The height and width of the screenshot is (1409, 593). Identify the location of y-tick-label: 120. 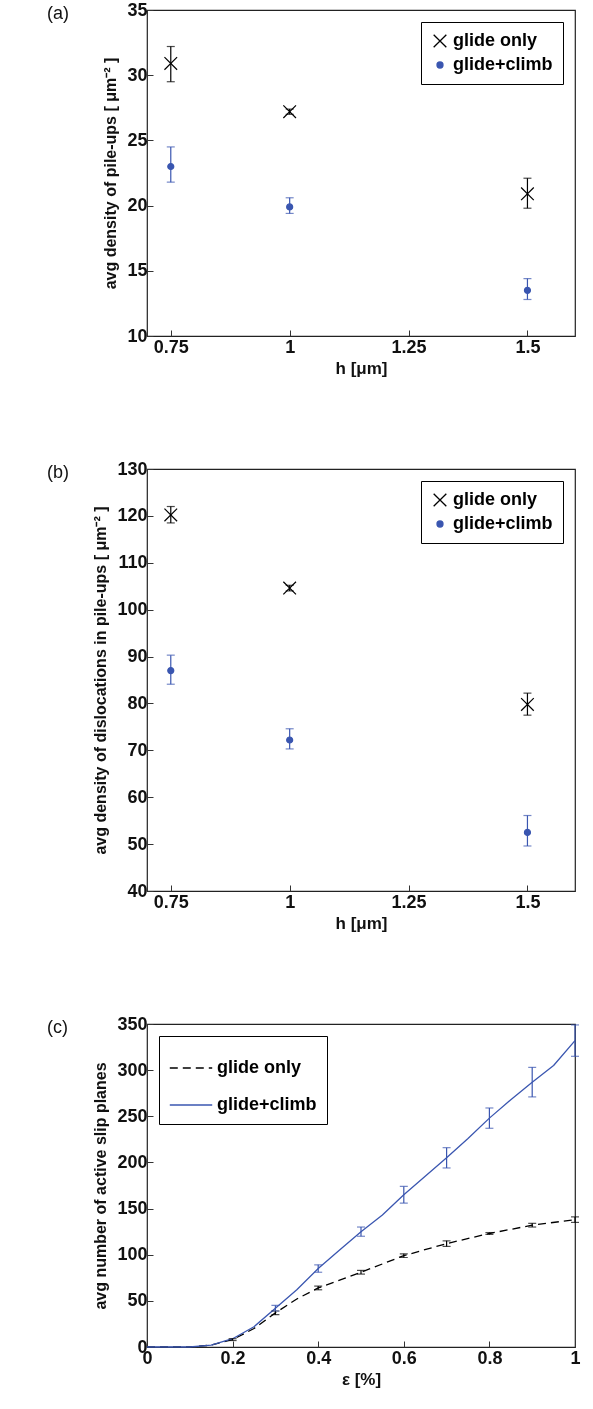
(132, 515).